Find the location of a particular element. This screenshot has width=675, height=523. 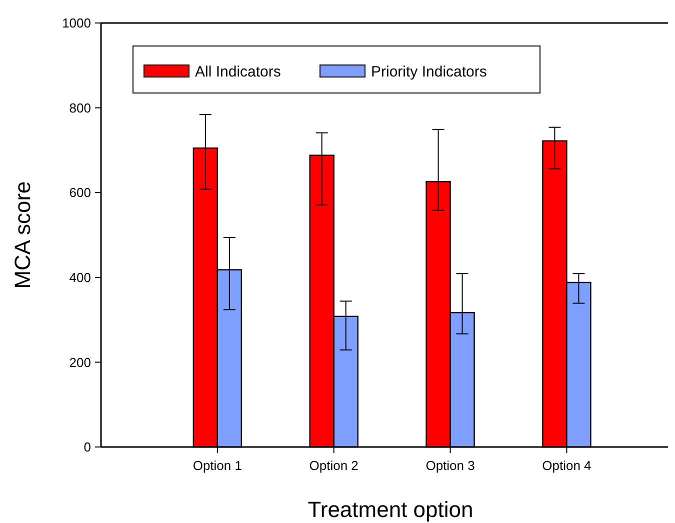

x-axis-title: Treatment option is located at coordinates (391, 509).